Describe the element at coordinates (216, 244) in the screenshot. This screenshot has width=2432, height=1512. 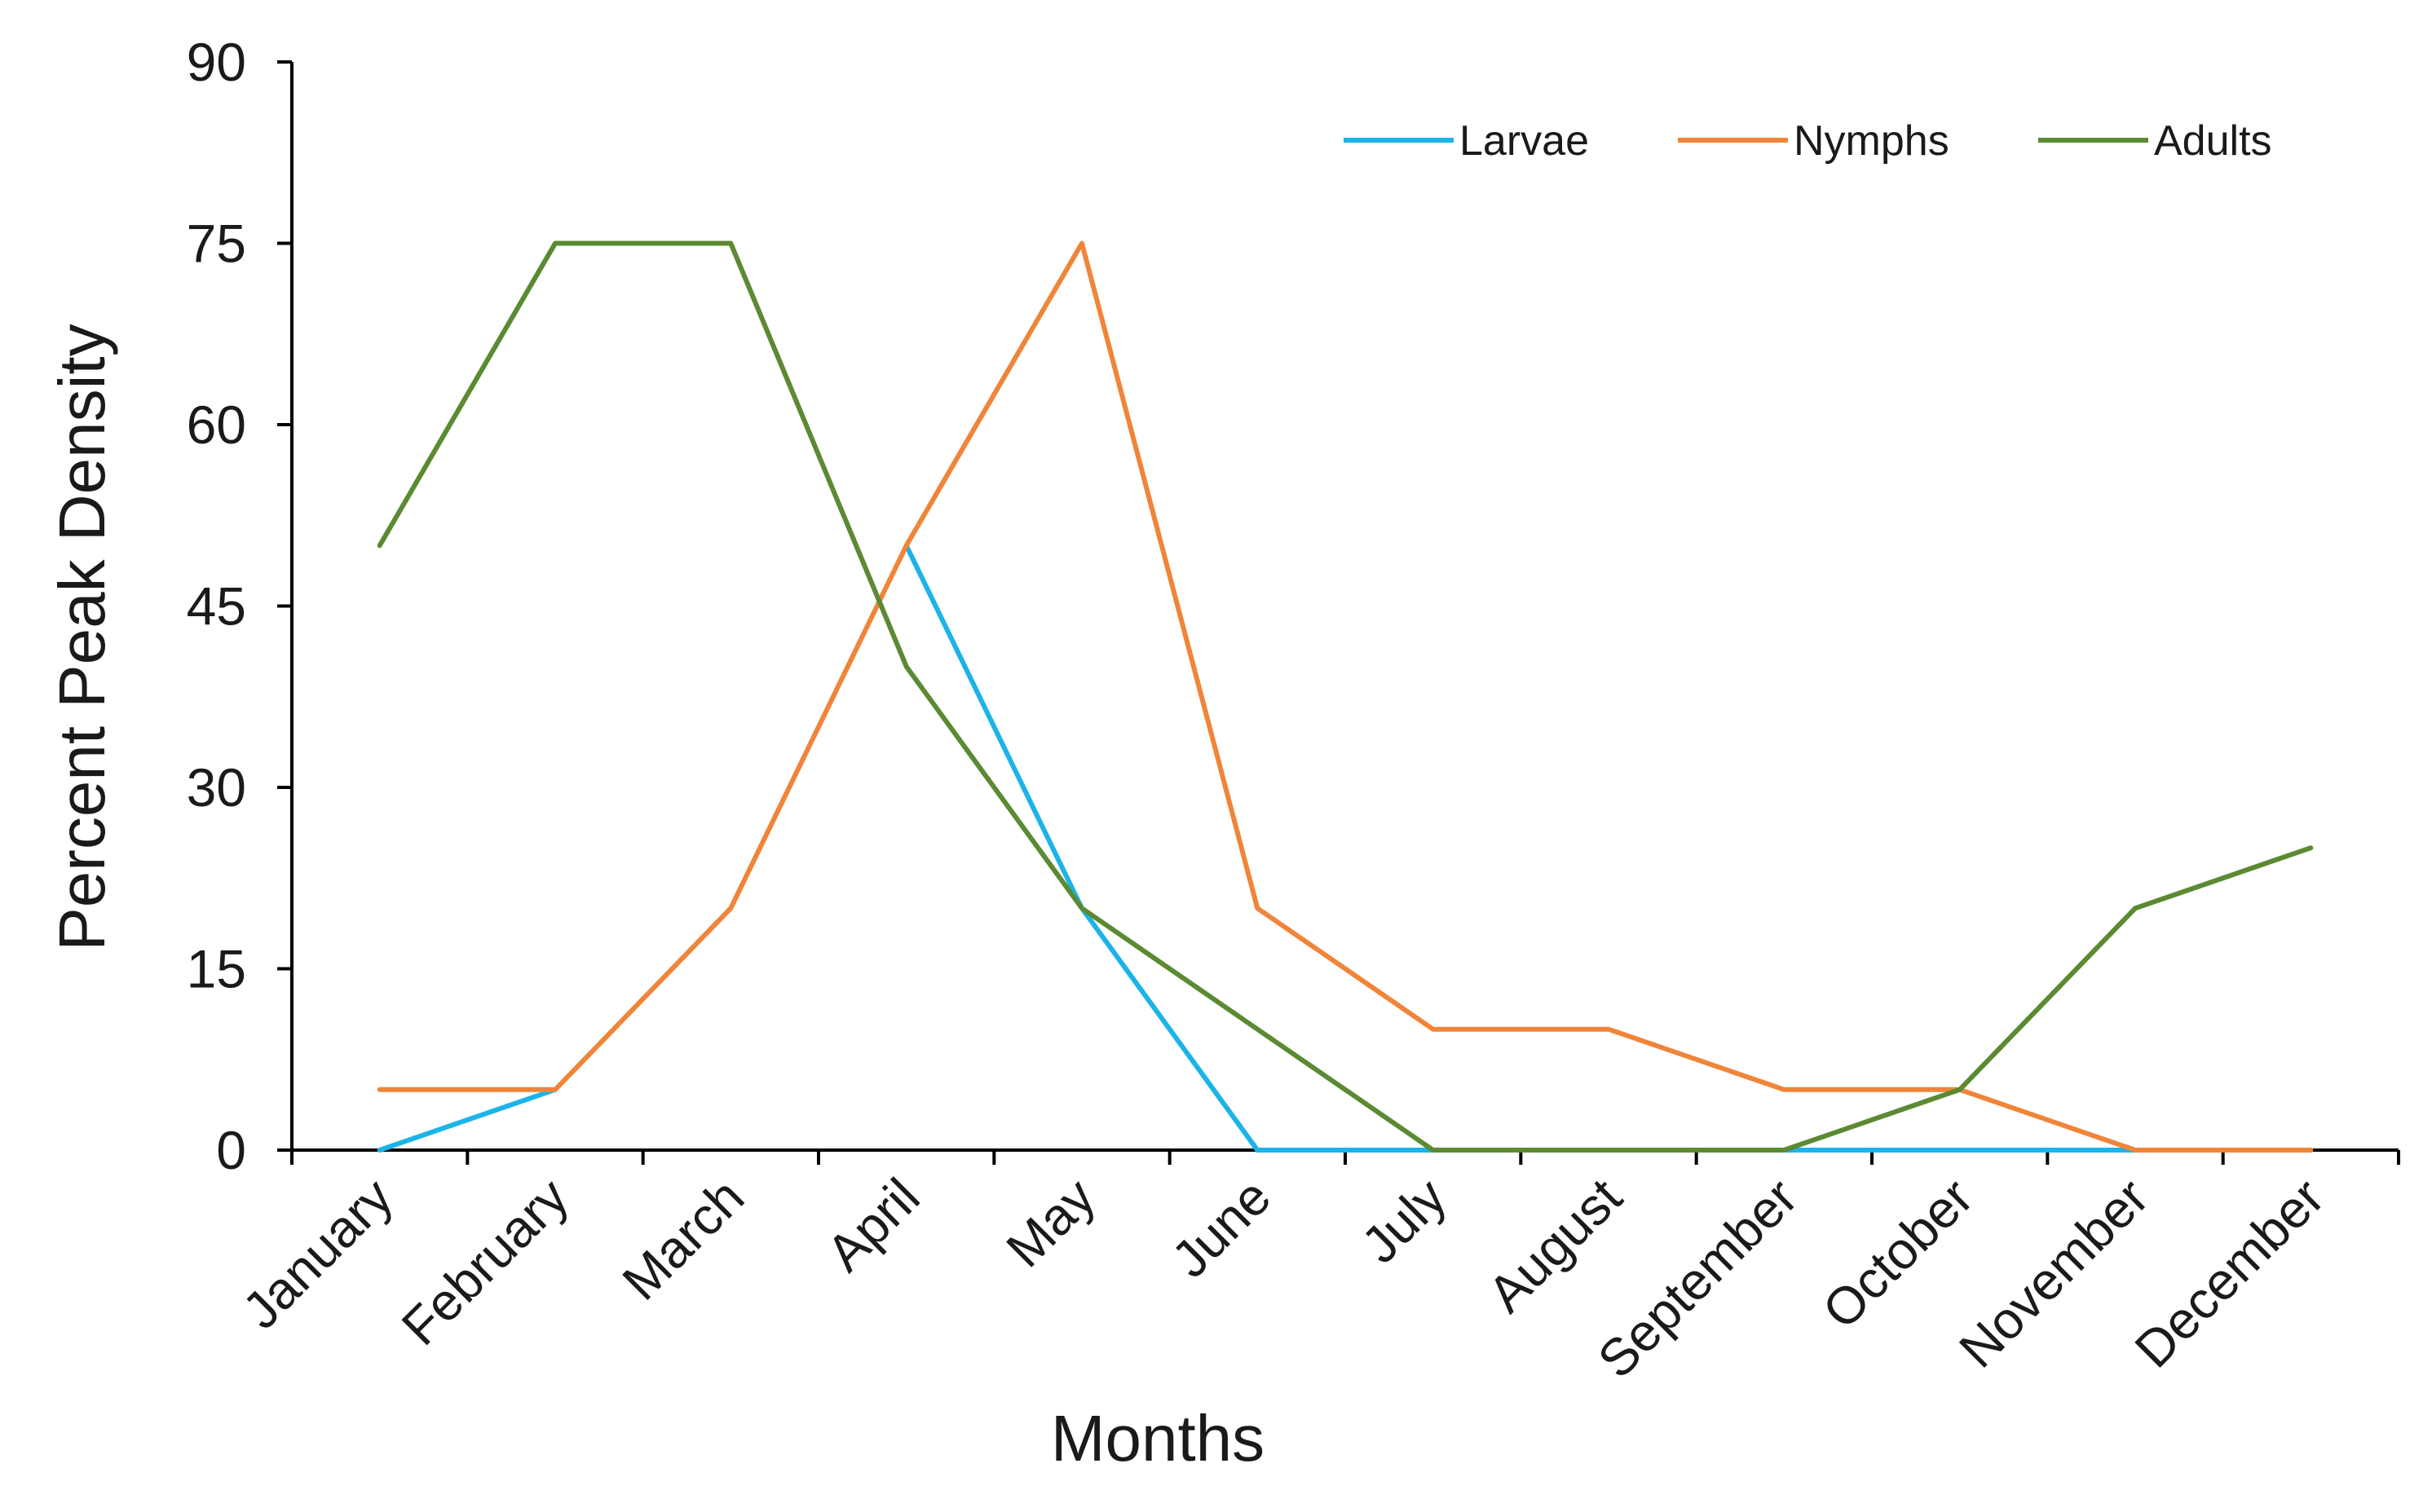
I see `y-tick-label: 75` at that location.